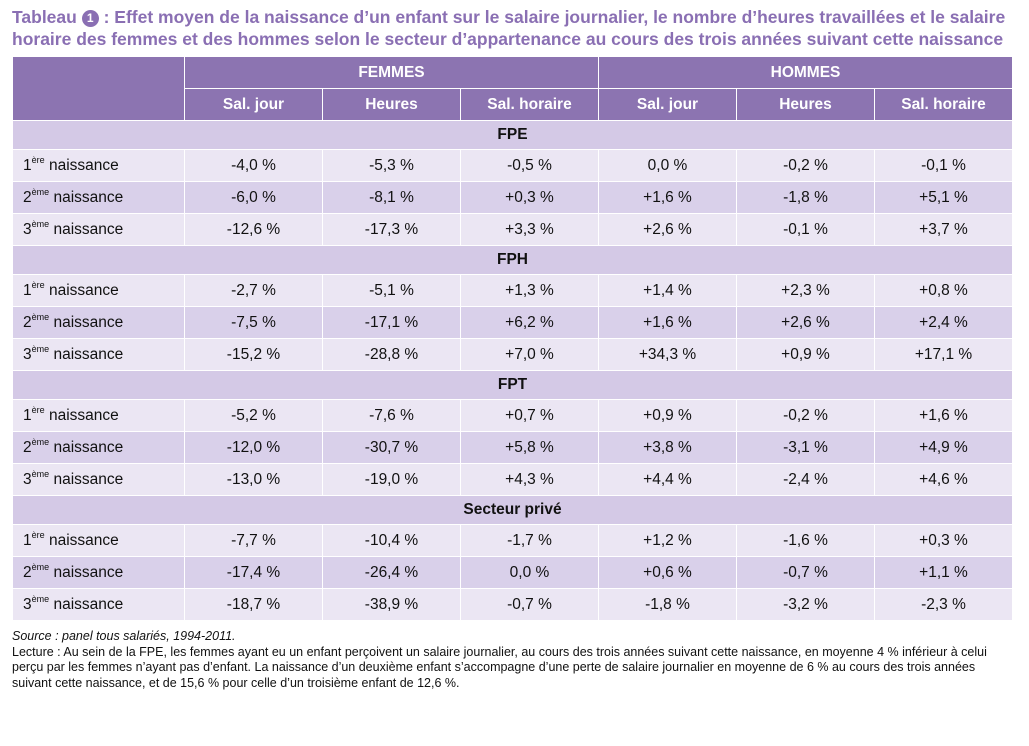 This screenshot has height=746, width=1029. I want to click on table-cell: -2,3 %, so click(943, 604).